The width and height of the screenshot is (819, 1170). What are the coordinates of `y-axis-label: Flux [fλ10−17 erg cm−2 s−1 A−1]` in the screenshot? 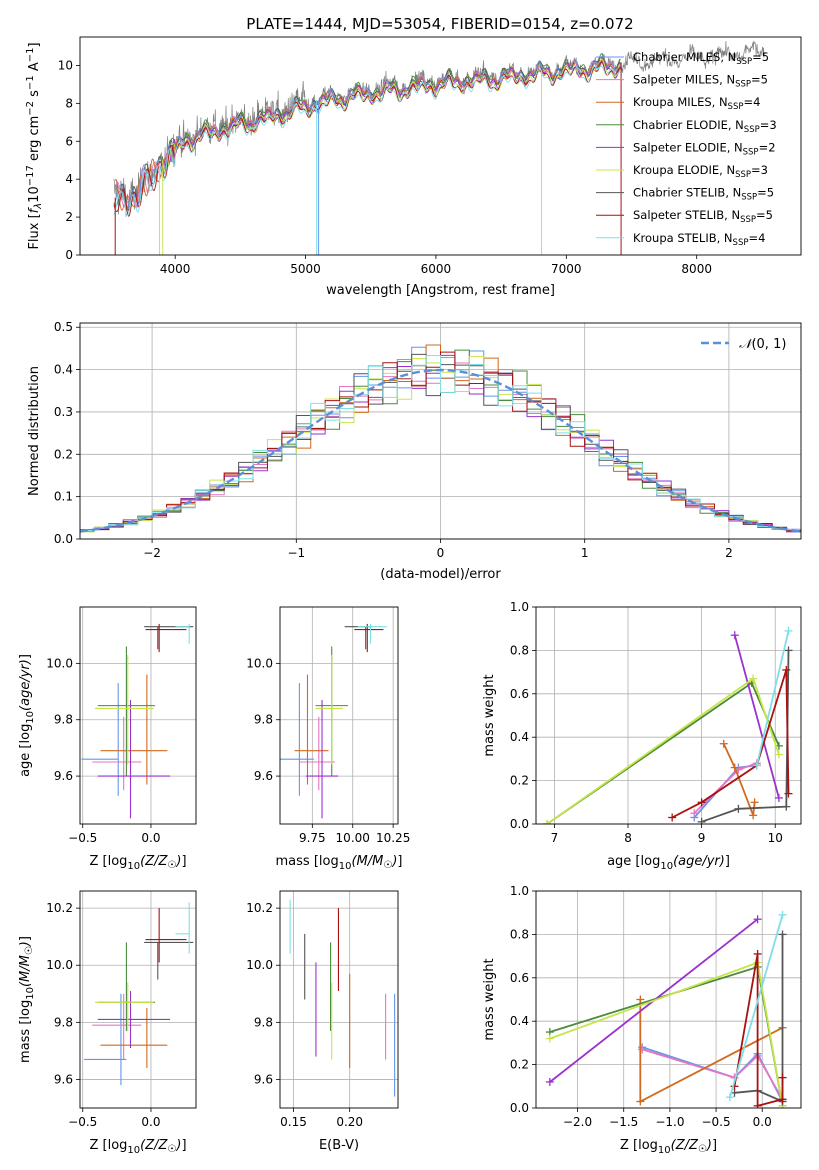 It's located at (34, 145).